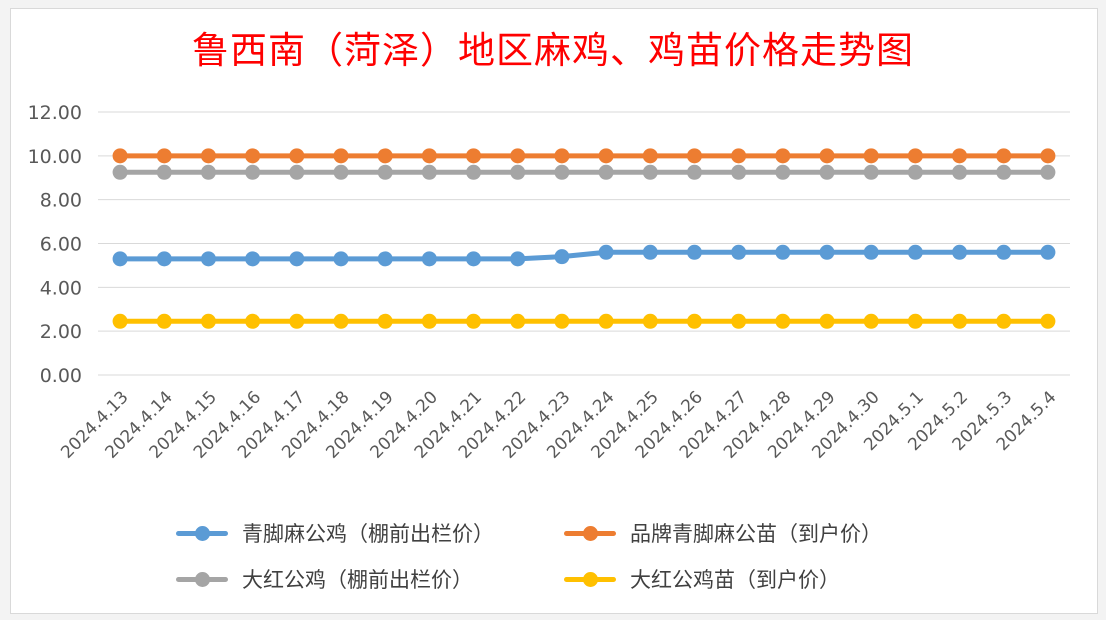  I want to click on y-tick-label: 2.00, so click(61, 332).